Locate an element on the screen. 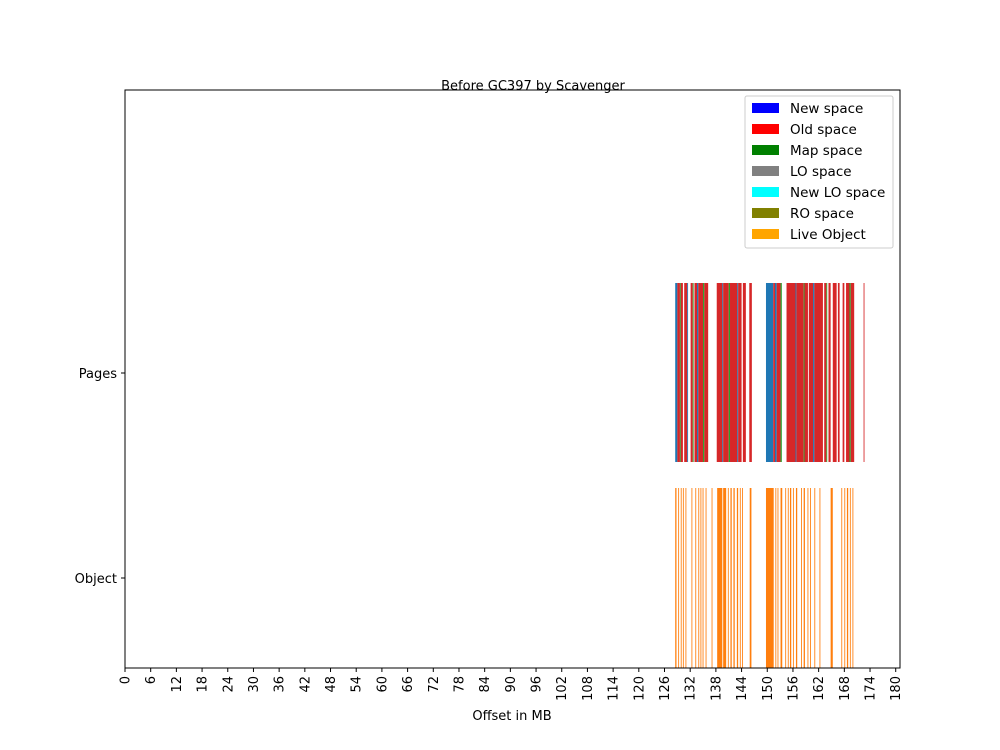 This screenshot has height=750, width=1000. x-tick-label: 126 is located at coordinates (665, 688).